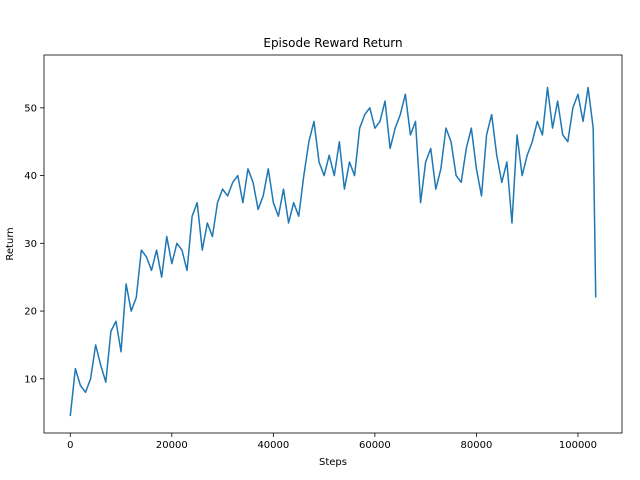 This screenshot has width=640, height=480. I want to click on y-tick-label: 40, so click(30, 176).